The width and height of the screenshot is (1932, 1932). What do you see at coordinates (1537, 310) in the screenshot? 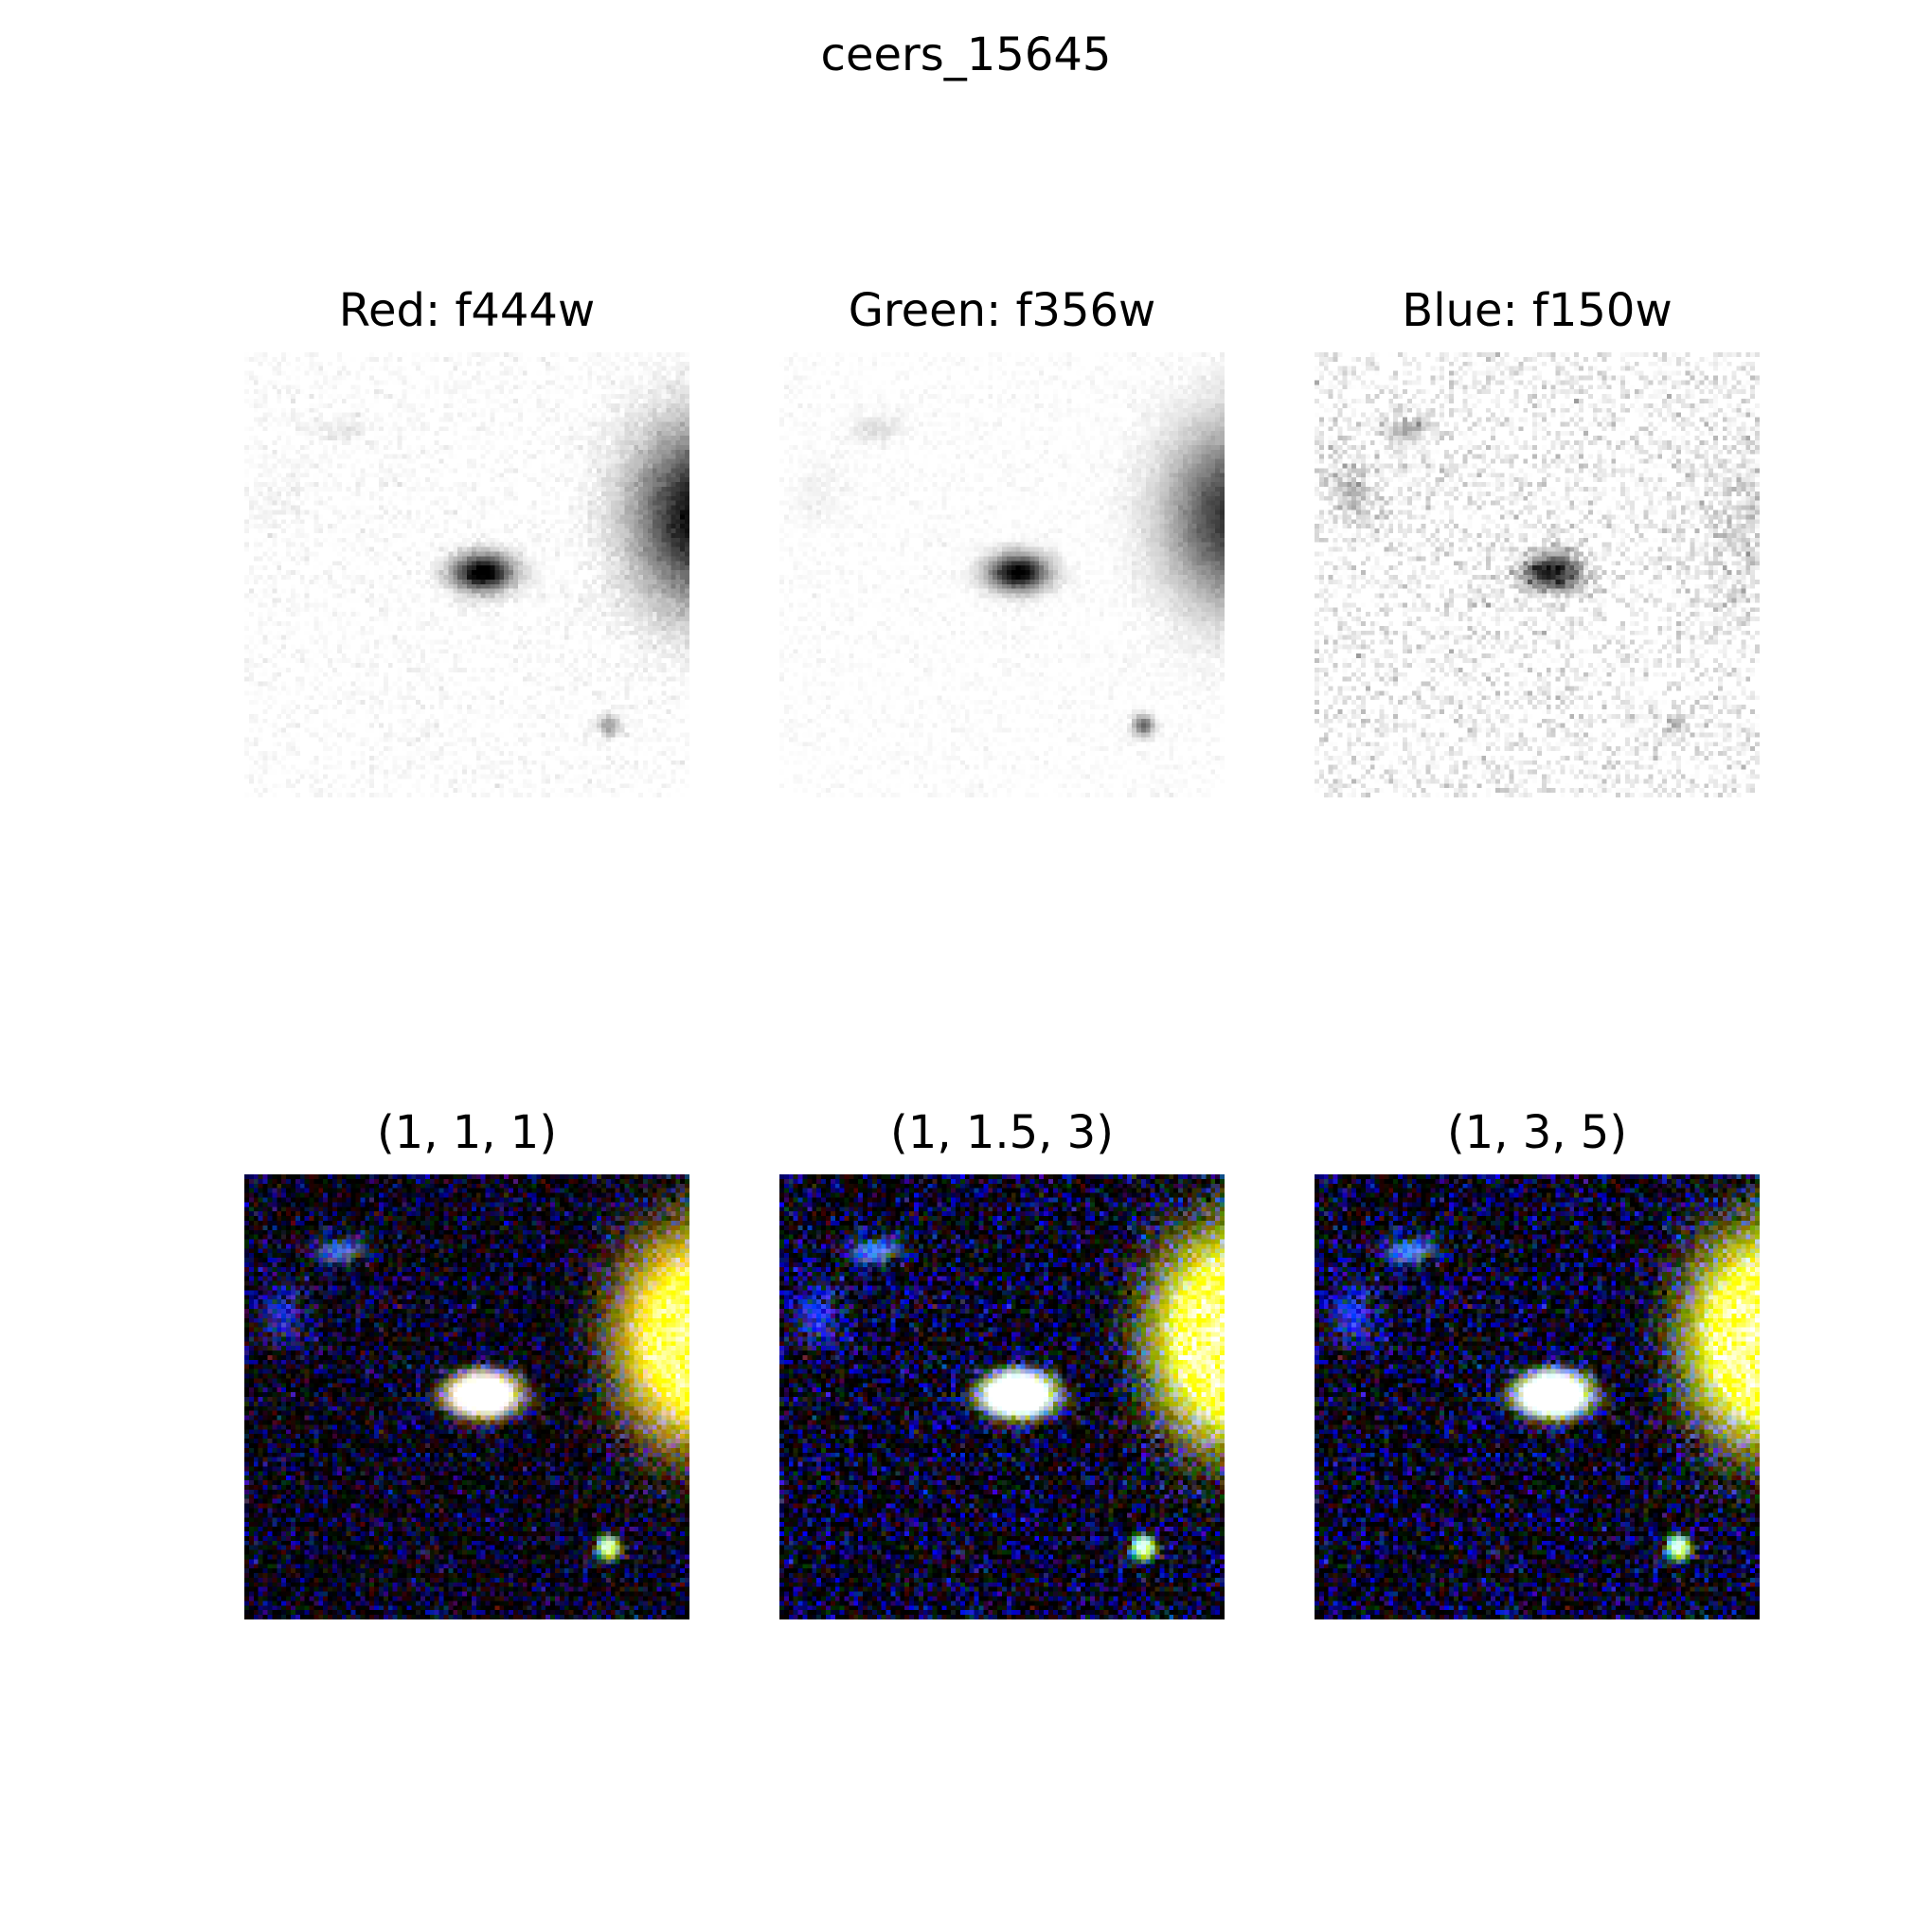
I see `panel-title-blue-filter: Blue: f150w` at bounding box center [1537, 310].